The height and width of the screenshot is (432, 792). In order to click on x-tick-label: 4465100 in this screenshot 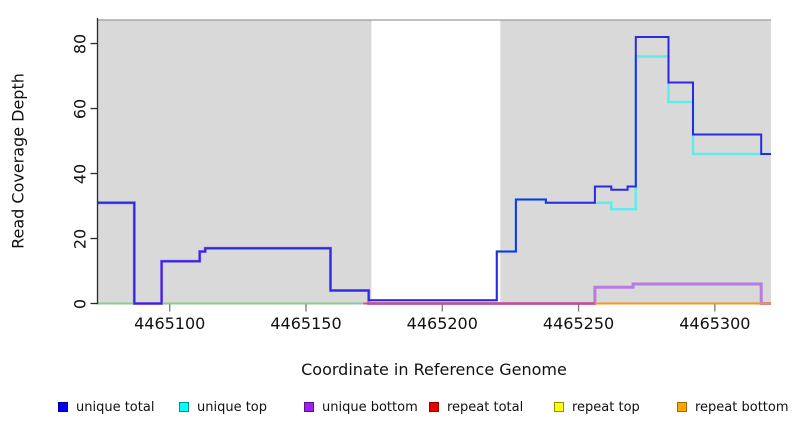, I will do `click(170, 323)`.